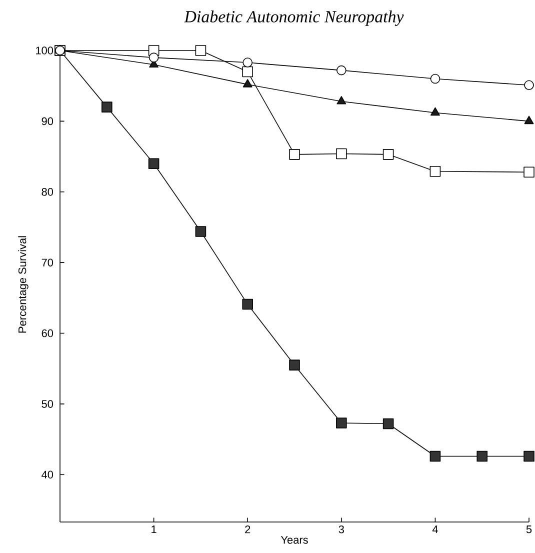 This screenshot has height=553, width=535. Describe the element at coordinates (341, 530) in the screenshot. I see `x-tick-label: 3` at that location.